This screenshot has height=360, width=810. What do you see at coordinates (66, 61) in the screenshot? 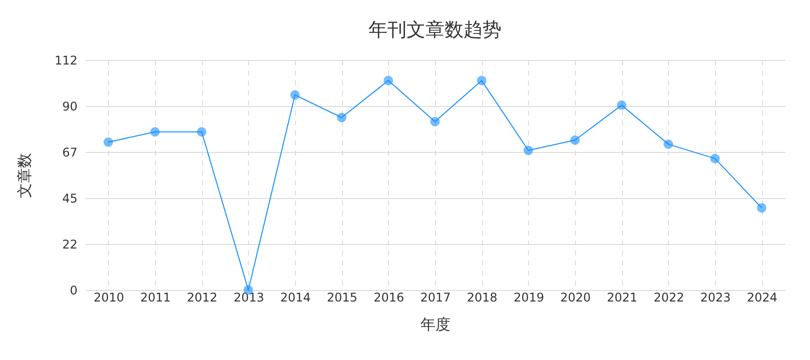
I see `y-tick-label: 112` at bounding box center [66, 61].